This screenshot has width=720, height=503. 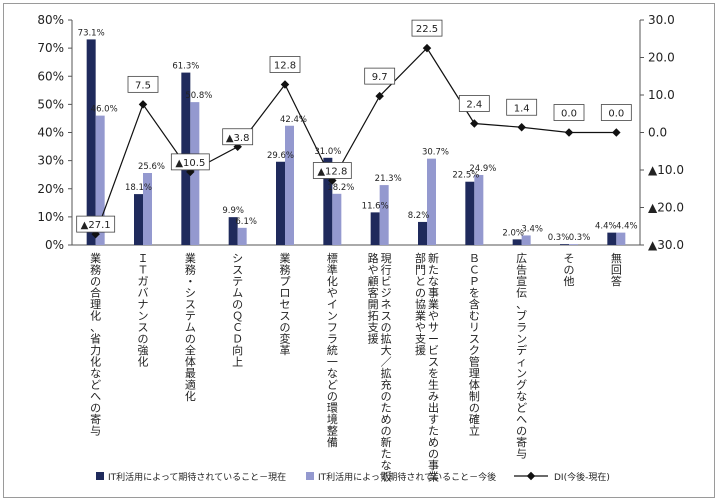 What do you see at coordinates (50, 217) in the screenshot?
I see `left-tick-label: 10%` at bounding box center [50, 217].